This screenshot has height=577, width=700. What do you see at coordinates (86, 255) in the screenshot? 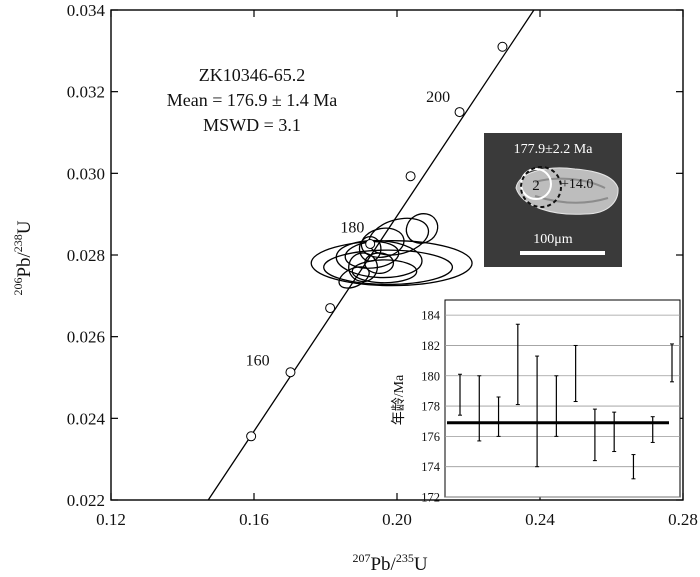
I see `y-tick-label: 0.028` at bounding box center [86, 255].